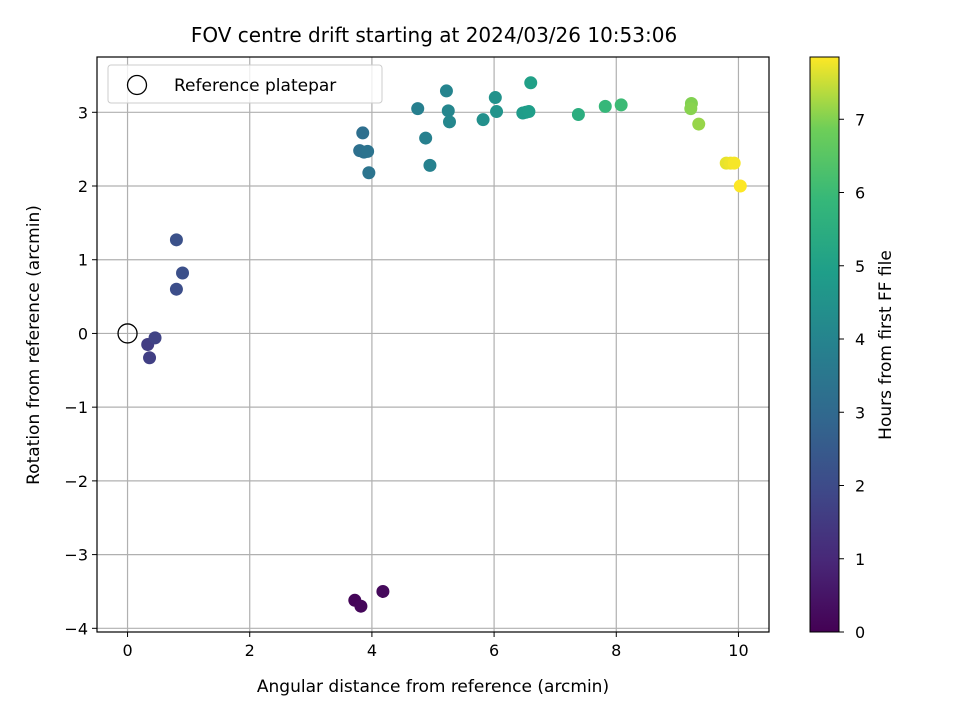 The image size is (960, 720). I want to click on y-tick-label: −2, so click(76, 481).